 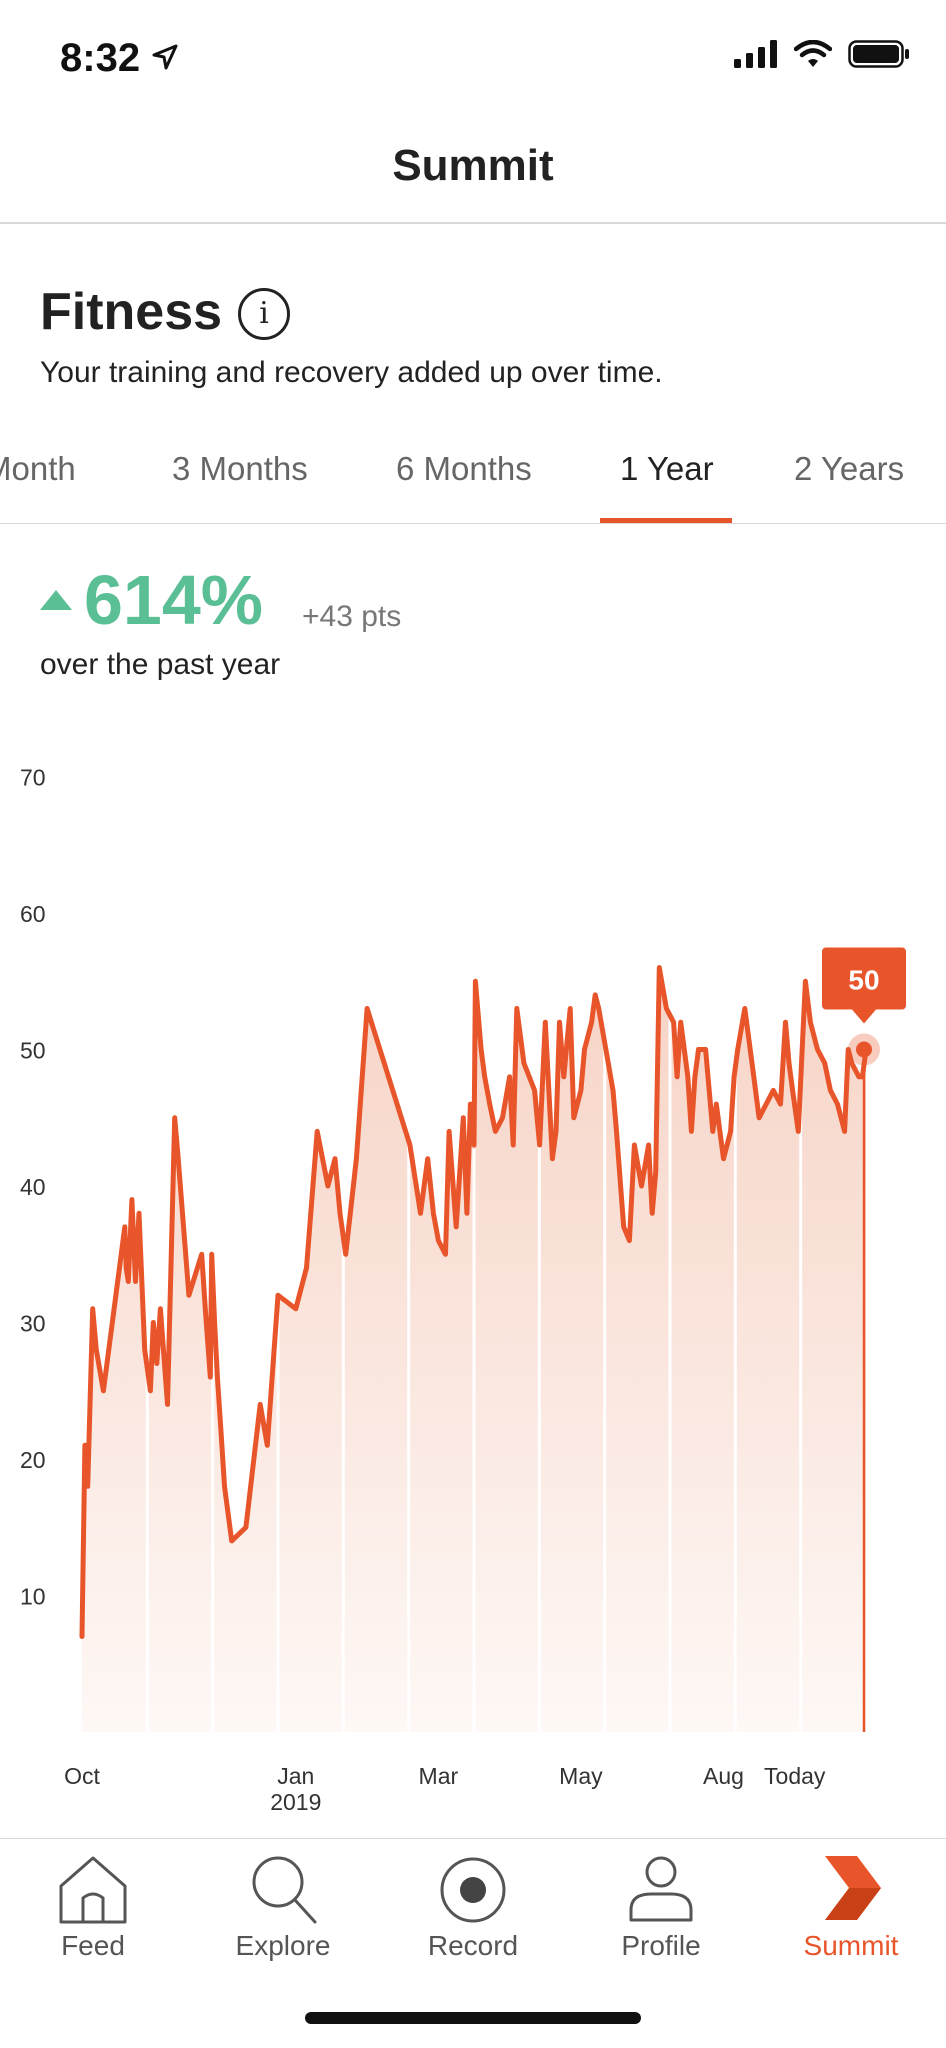 What do you see at coordinates (33, 1597) in the screenshot?
I see `y-tick-label: 10` at bounding box center [33, 1597].